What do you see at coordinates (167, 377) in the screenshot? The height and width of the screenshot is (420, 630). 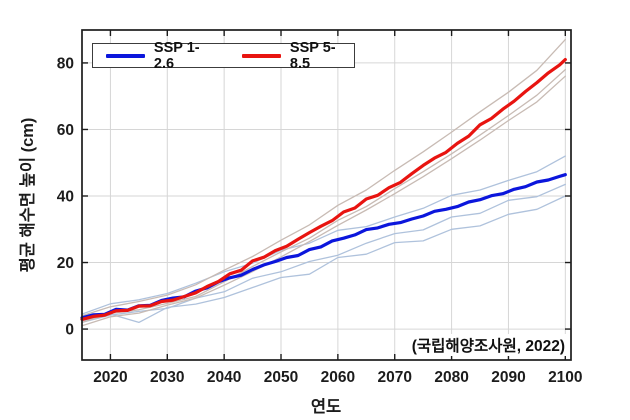 I see `x-tick-label: 2030` at bounding box center [167, 377].